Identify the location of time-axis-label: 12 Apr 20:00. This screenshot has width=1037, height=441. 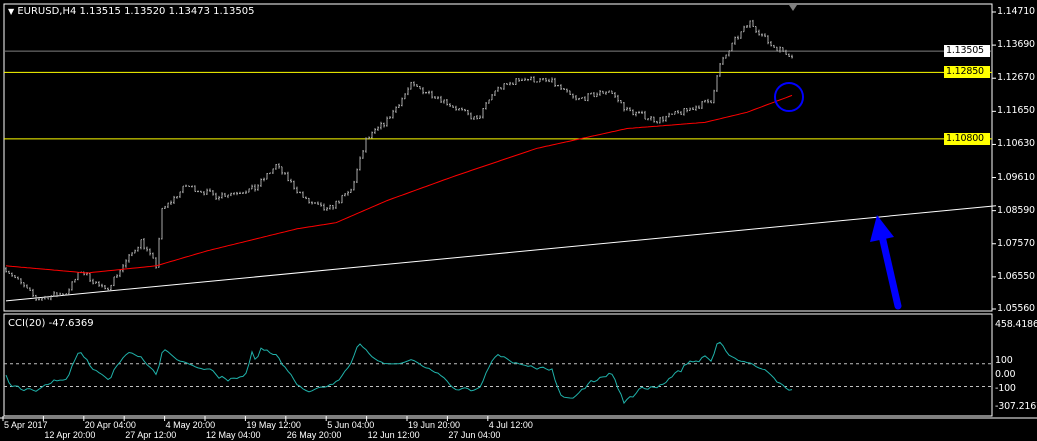
(70, 435).